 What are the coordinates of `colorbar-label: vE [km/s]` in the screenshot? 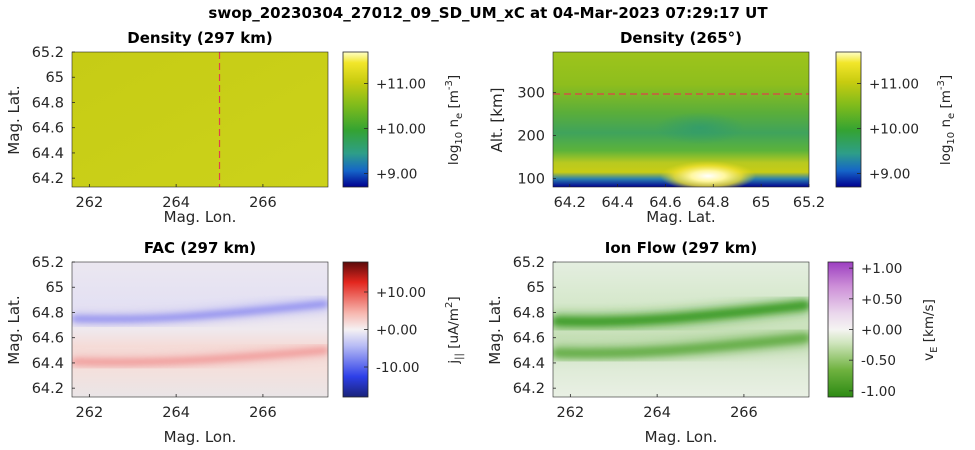 It's located at (930, 330).